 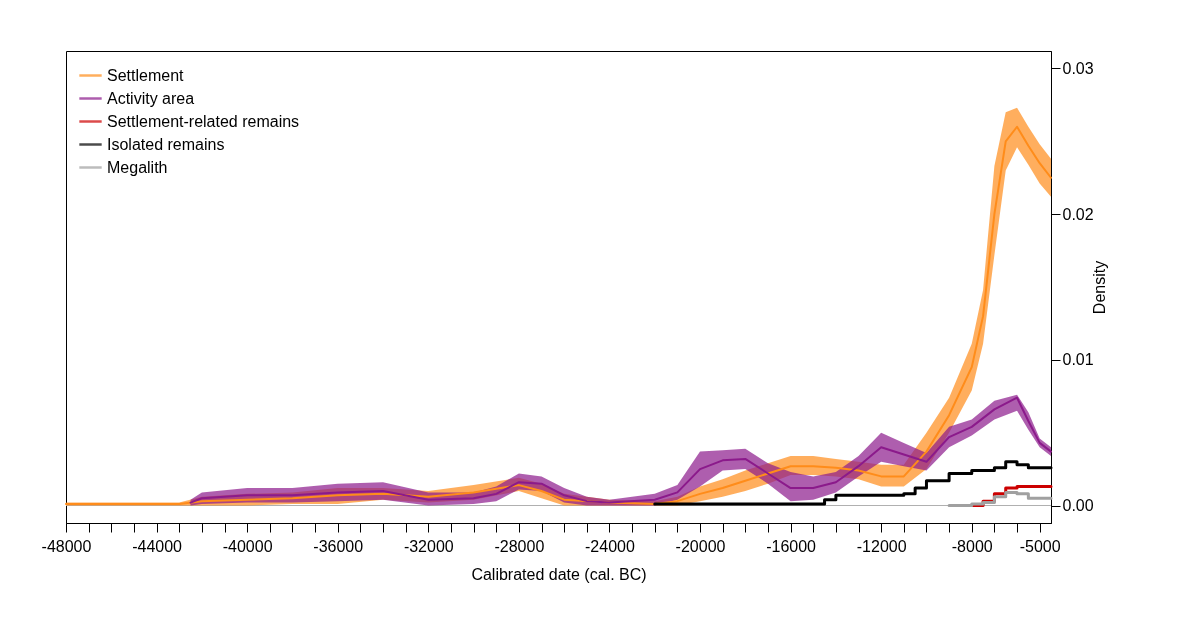 What do you see at coordinates (151, 98) in the screenshot?
I see `legend-label: Activity area` at bounding box center [151, 98].